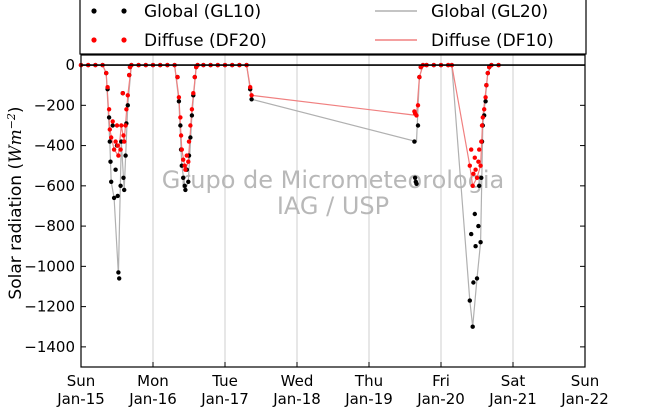 This screenshot has width=650, height=409. Describe the element at coordinates (368, 399) in the screenshot. I see `x-tick-date-label: Jan-19` at that location.